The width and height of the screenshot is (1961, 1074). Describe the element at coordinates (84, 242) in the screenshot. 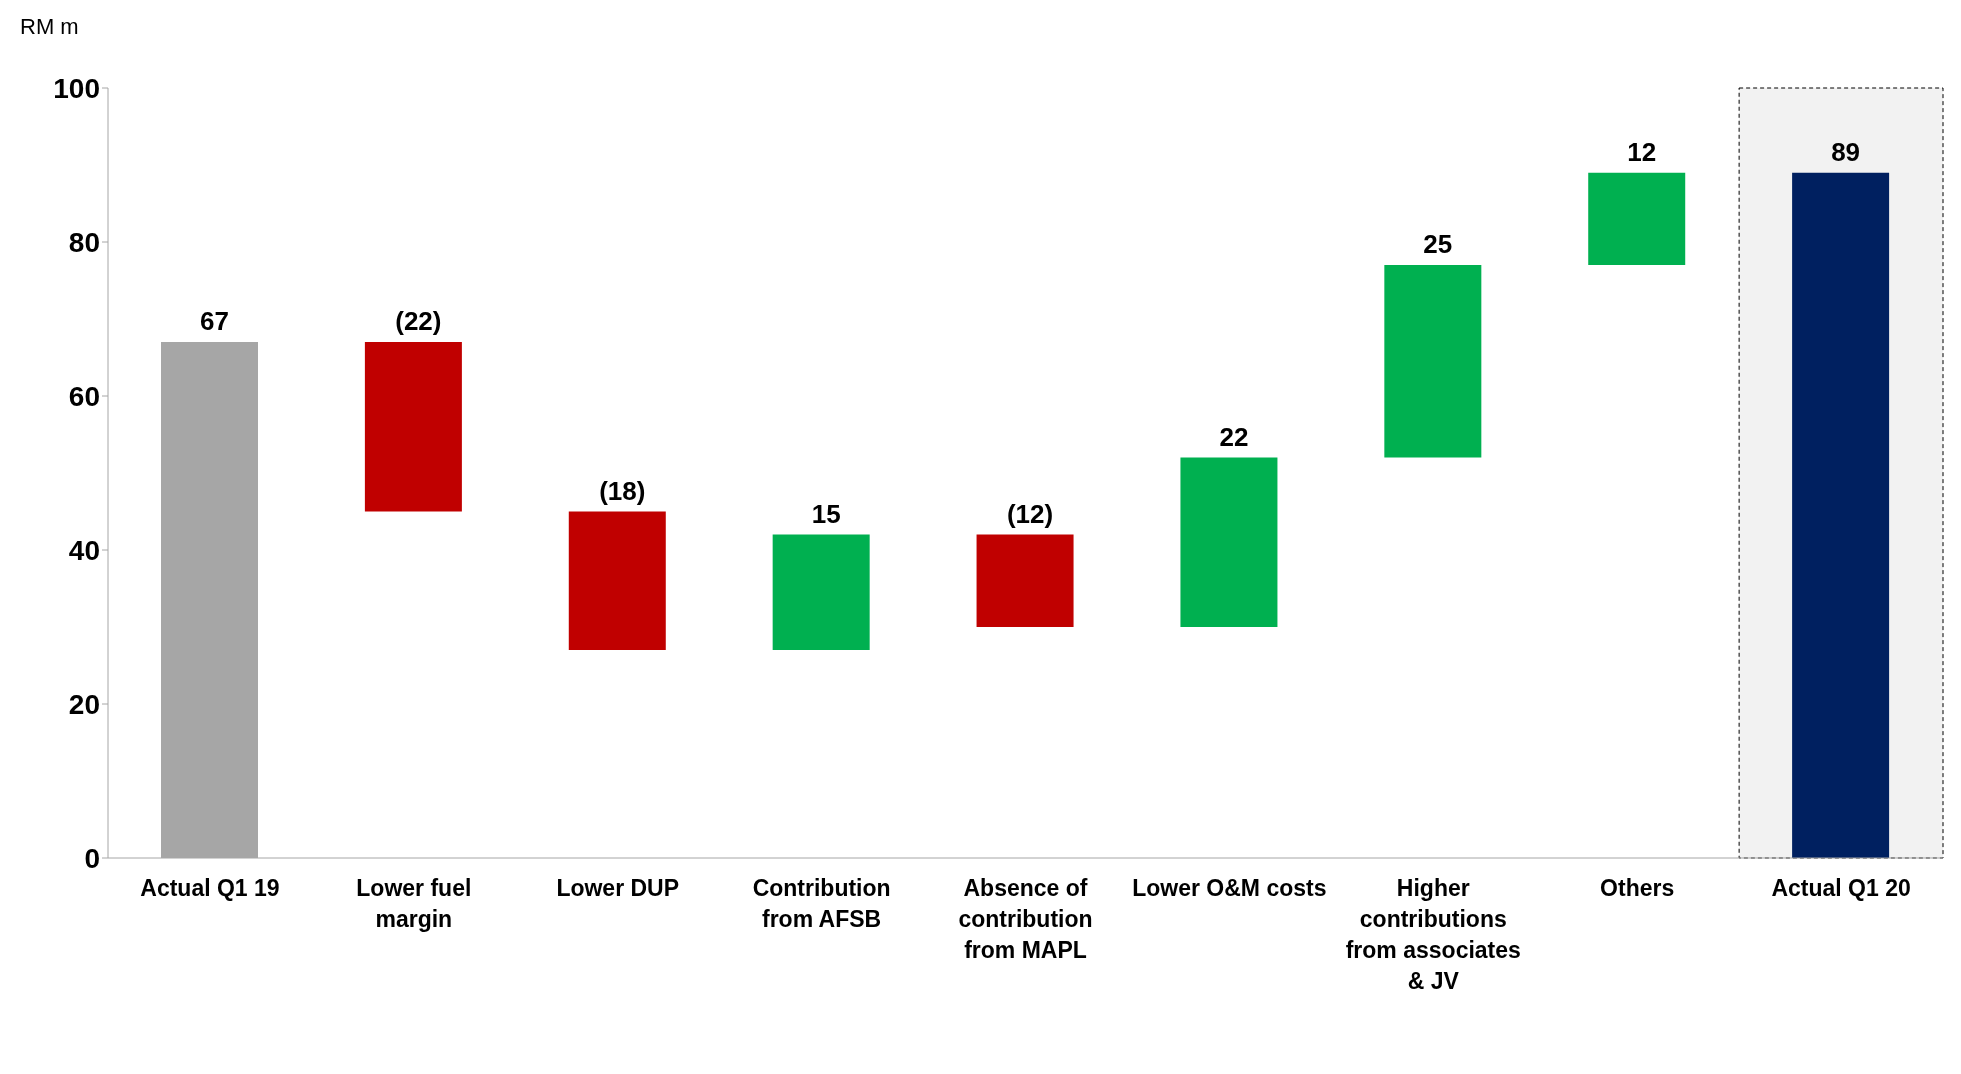

I see `y-tick-label: 80` at that location.